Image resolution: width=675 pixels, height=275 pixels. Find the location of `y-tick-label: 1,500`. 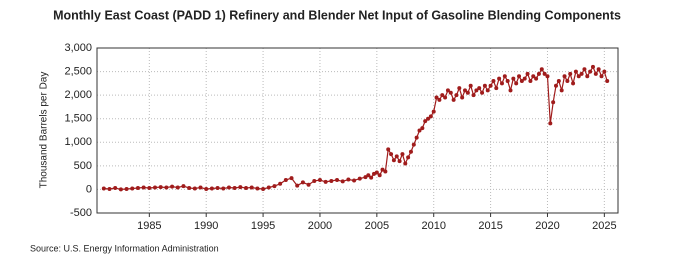

y-tick-label: 1,500 is located at coordinates (78, 119).